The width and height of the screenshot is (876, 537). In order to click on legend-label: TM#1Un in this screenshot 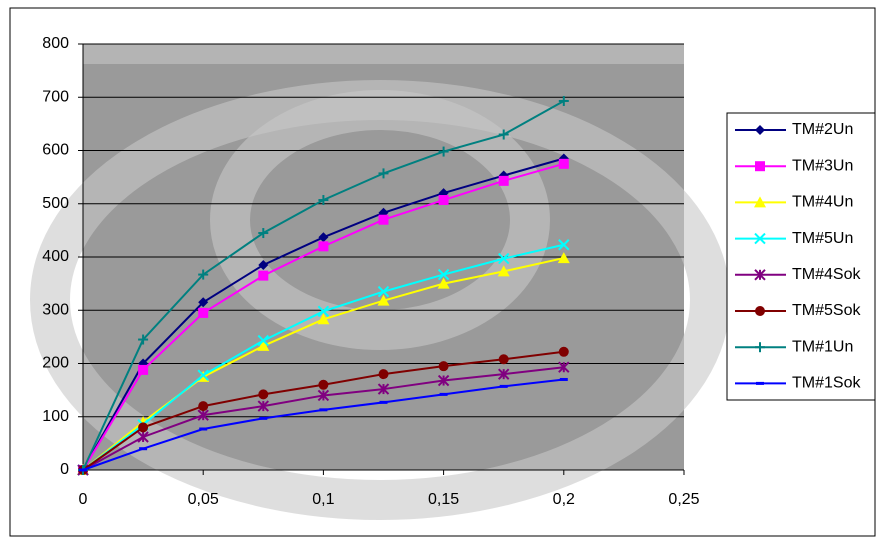, I will do `click(822, 346)`.